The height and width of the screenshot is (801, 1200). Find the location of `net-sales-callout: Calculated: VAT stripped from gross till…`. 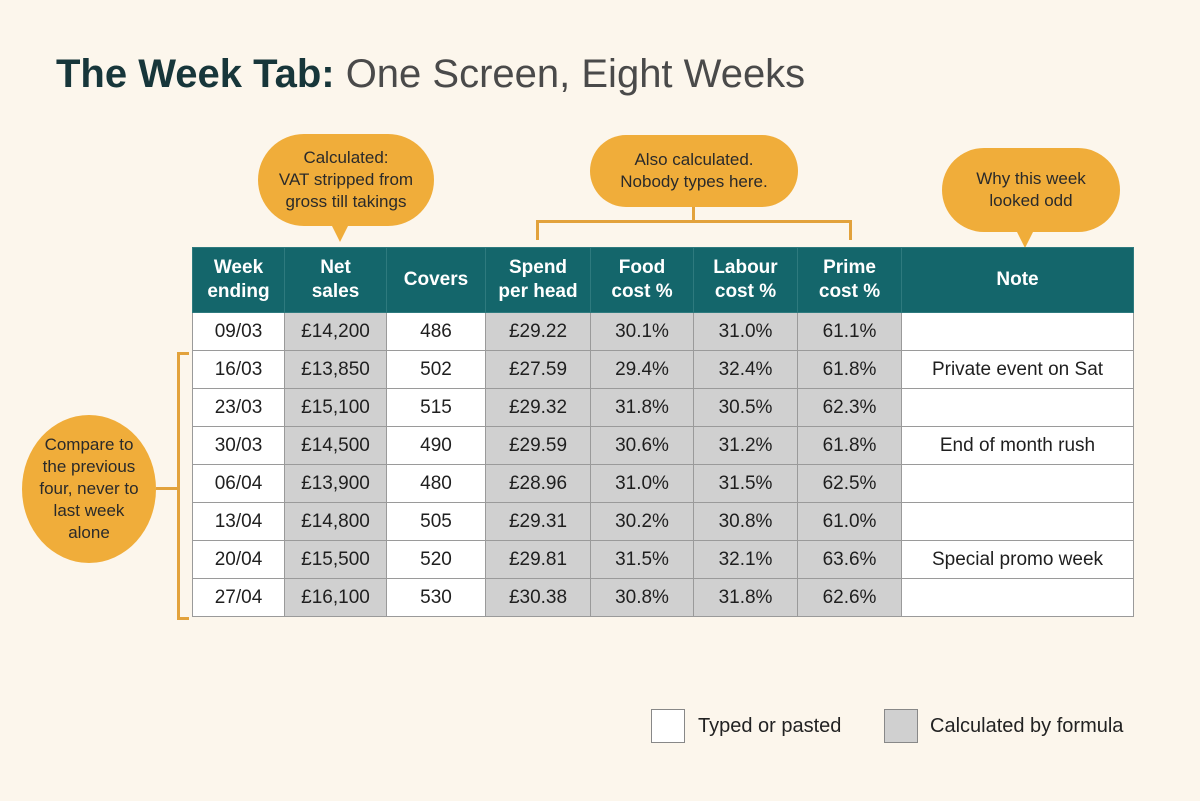

net-sales-callout: Calculated: VAT stripped from gross till… is located at coordinates (346, 180).